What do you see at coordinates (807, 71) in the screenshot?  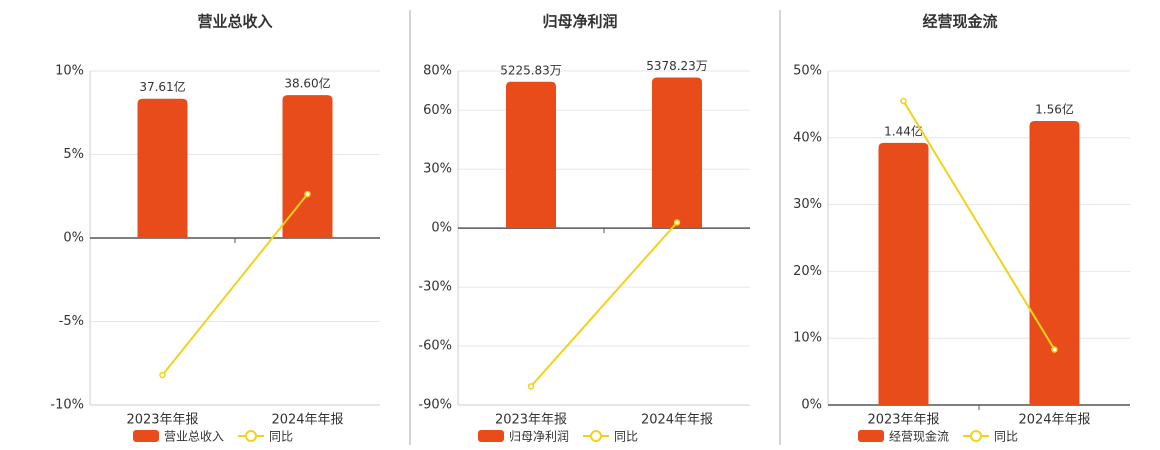 I see `y-tick-label: 50%` at bounding box center [807, 71].